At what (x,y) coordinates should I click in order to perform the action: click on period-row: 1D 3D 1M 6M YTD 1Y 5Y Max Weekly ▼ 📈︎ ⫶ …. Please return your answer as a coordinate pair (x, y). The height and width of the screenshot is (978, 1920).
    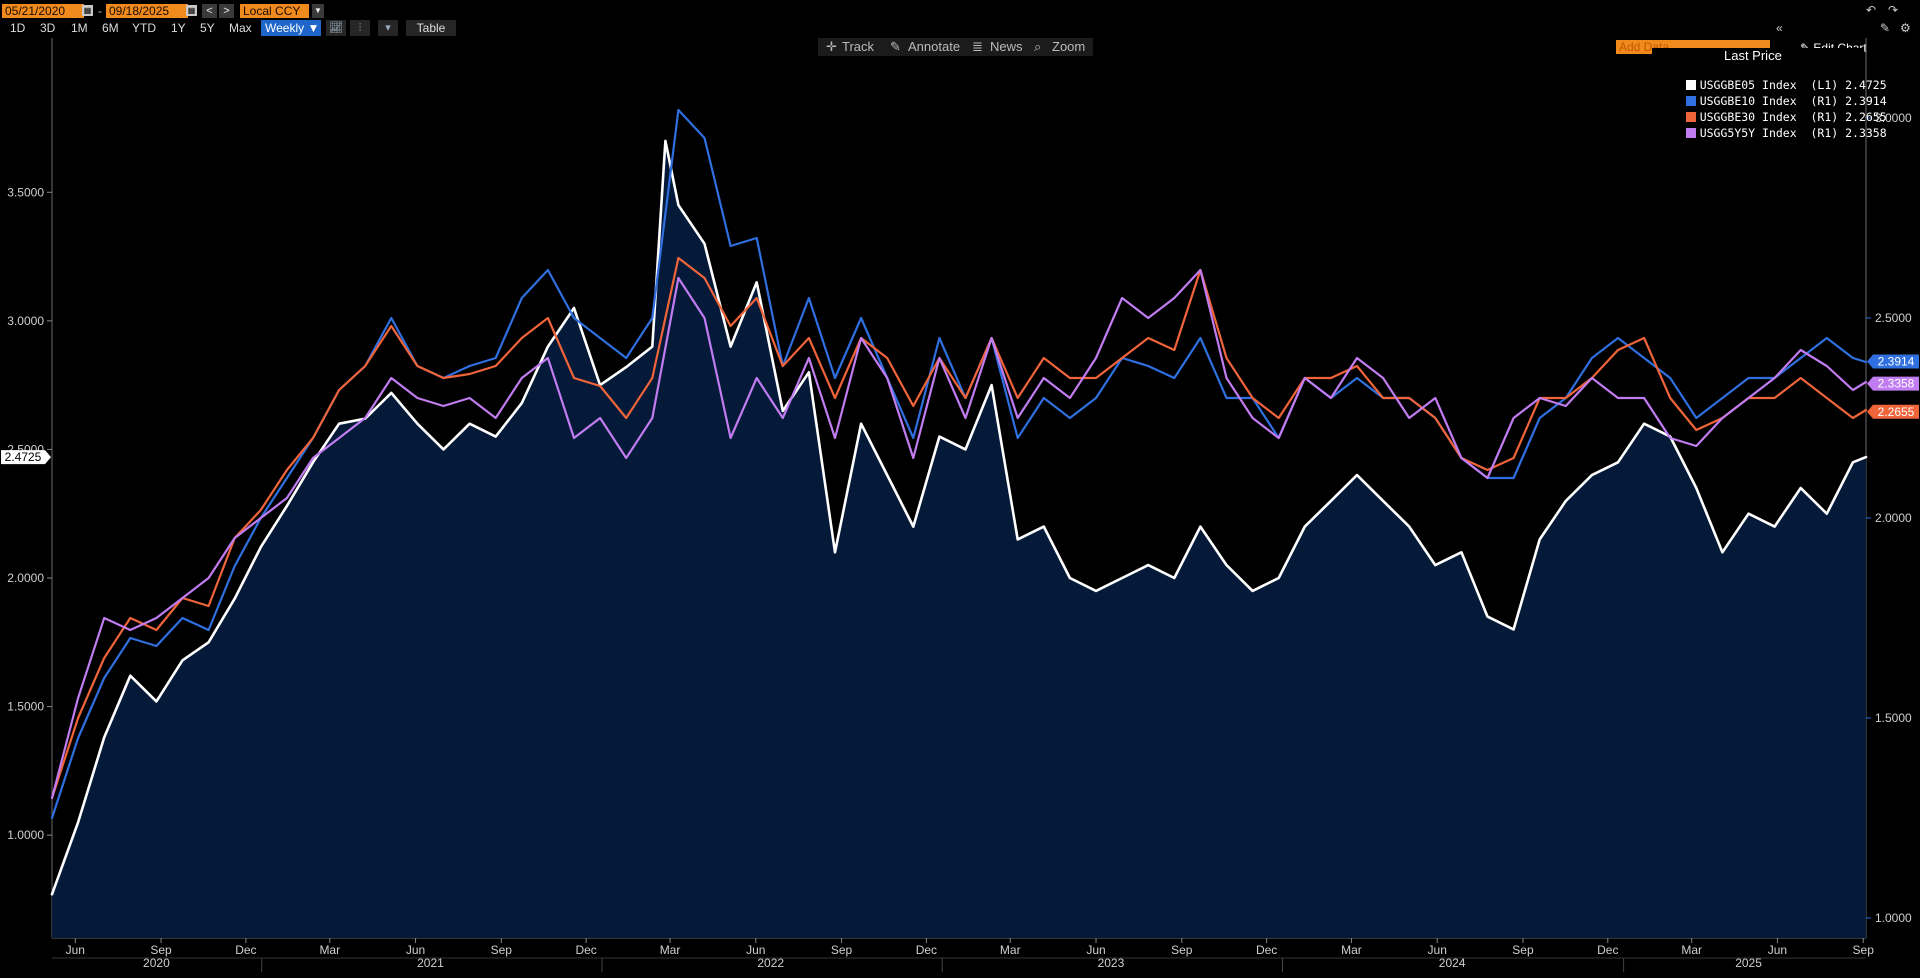
    Looking at the image, I should click on (960, 37).